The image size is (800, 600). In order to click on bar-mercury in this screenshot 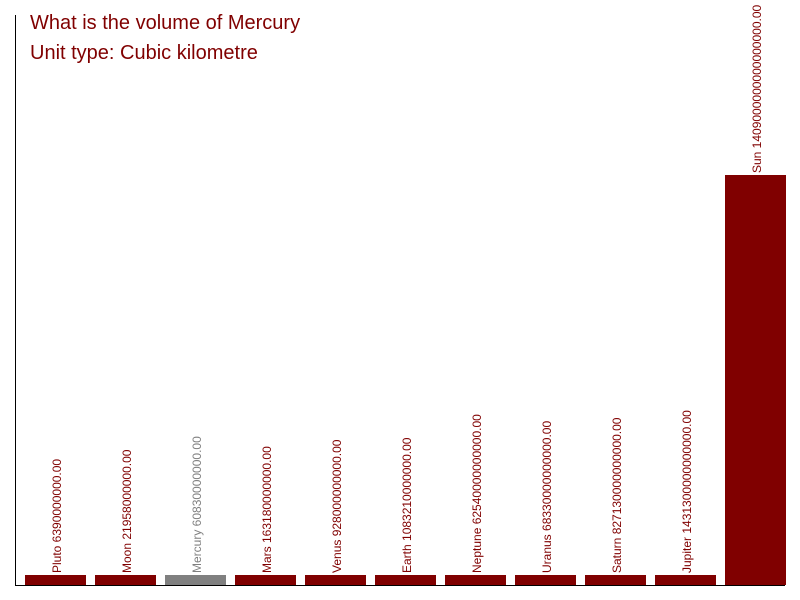, I will do `click(195, 580)`.